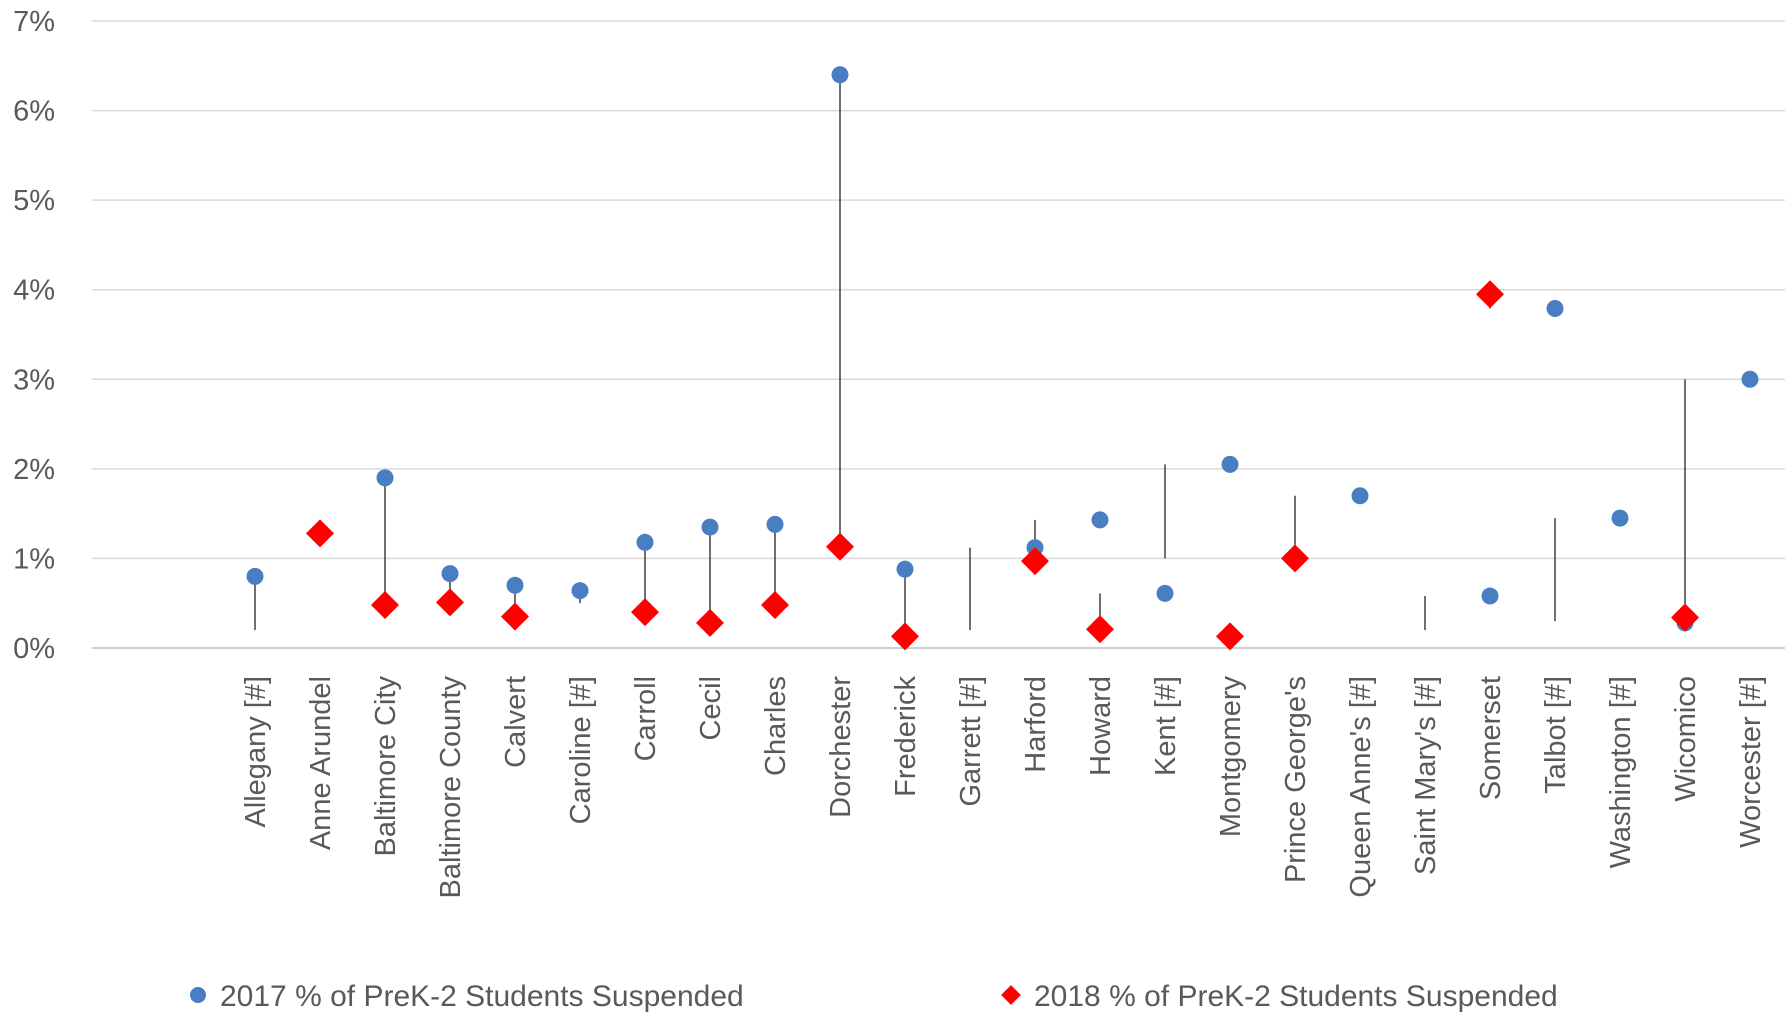 This screenshot has height=1019, width=1791. Describe the element at coordinates (646, 718) in the screenshot. I see `x-tick-label: Carroll` at that location.